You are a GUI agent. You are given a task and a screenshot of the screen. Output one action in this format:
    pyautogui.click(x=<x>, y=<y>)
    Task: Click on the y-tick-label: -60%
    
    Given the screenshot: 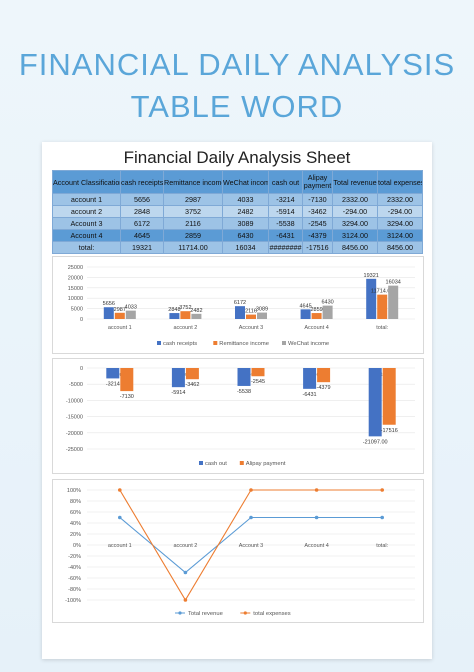 What is the action you would take?
    pyautogui.click(x=74, y=579)
    